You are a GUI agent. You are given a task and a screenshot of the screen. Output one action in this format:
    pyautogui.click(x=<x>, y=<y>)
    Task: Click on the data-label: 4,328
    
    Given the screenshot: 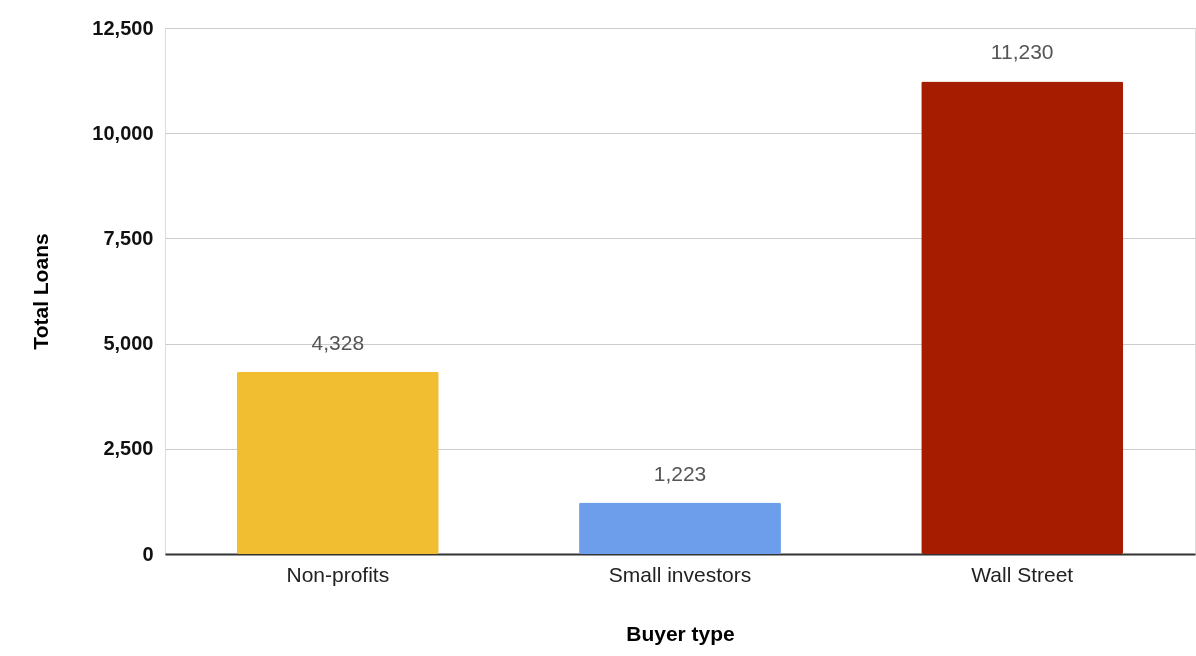 What is the action you would take?
    pyautogui.click(x=338, y=342)
    